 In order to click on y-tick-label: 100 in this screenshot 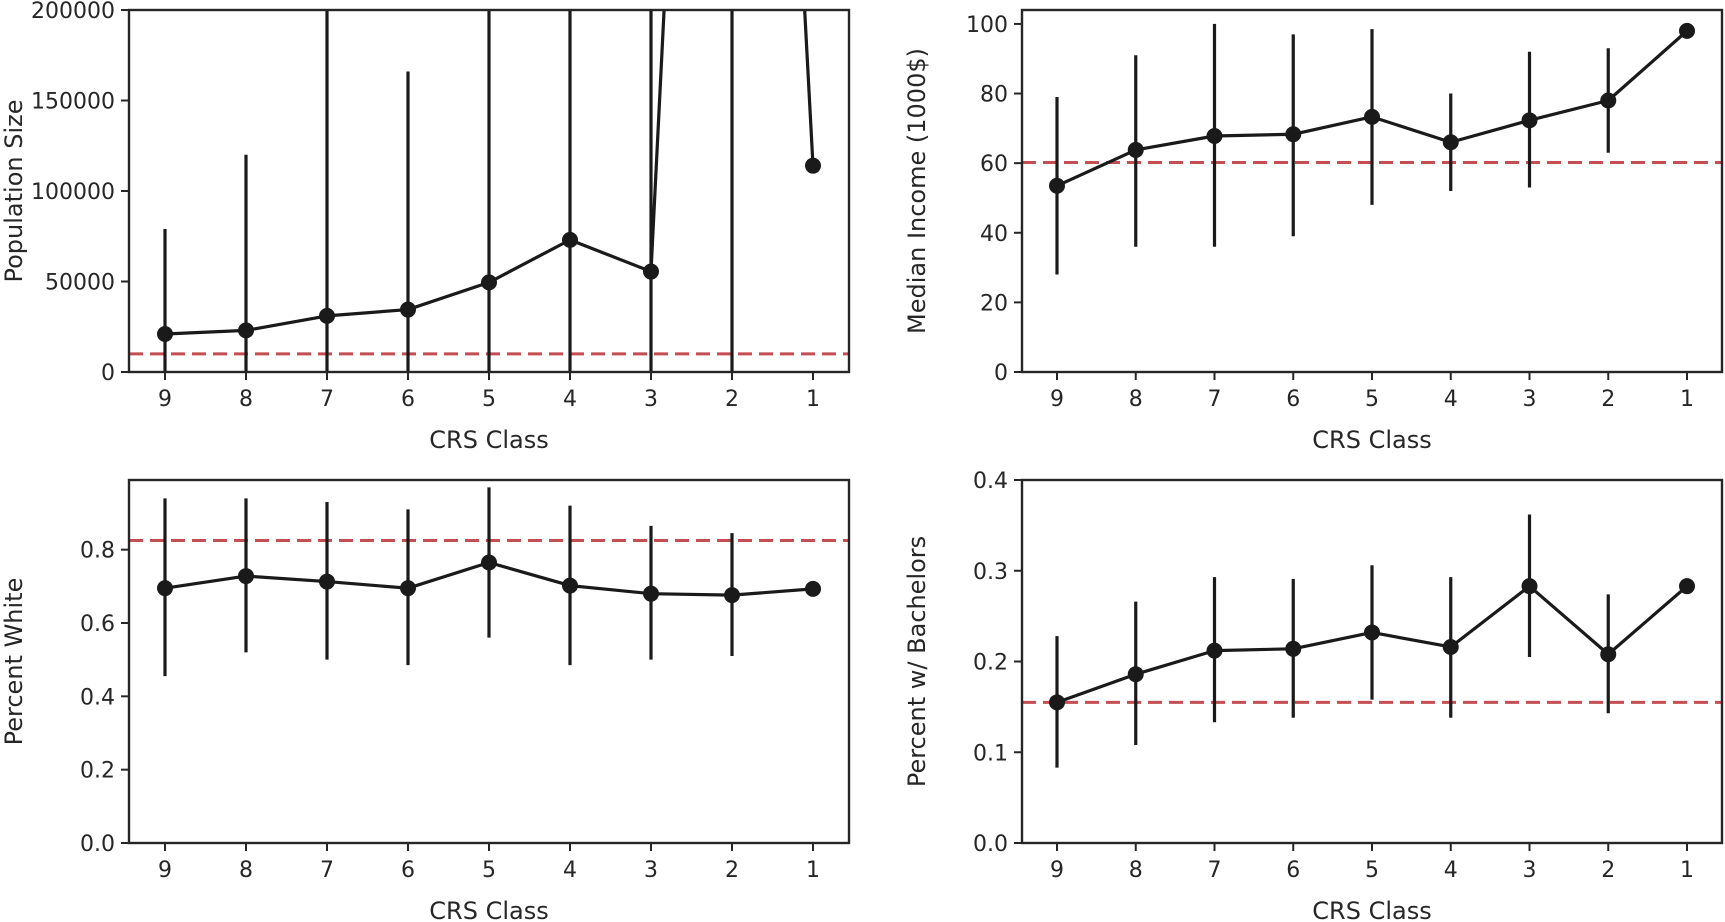, I will do `click(987, 25)`.